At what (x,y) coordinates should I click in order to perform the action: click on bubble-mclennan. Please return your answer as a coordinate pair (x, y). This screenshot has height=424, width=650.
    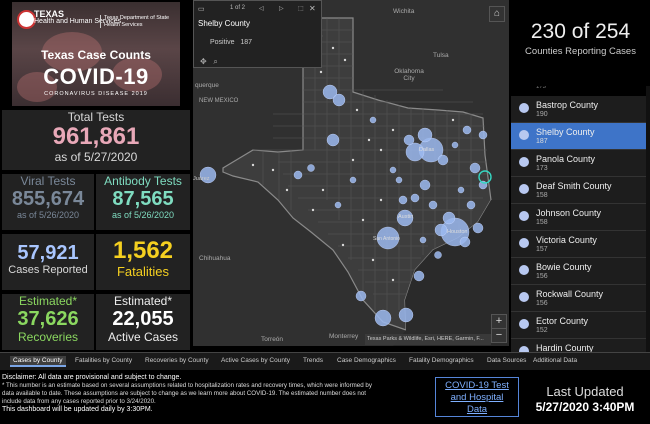
    Looking at the image, I should click on (425, 185).